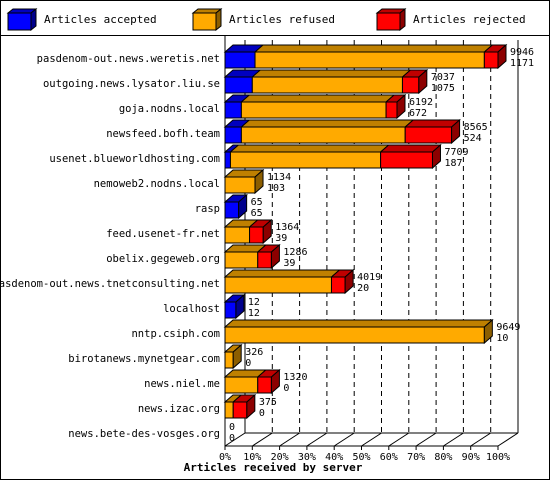 This screenshot has width=550, height=480. Describe the element at coordinates (175, 334) in the screenshot. I see `category-label: nntp.csiph.com` at that location.